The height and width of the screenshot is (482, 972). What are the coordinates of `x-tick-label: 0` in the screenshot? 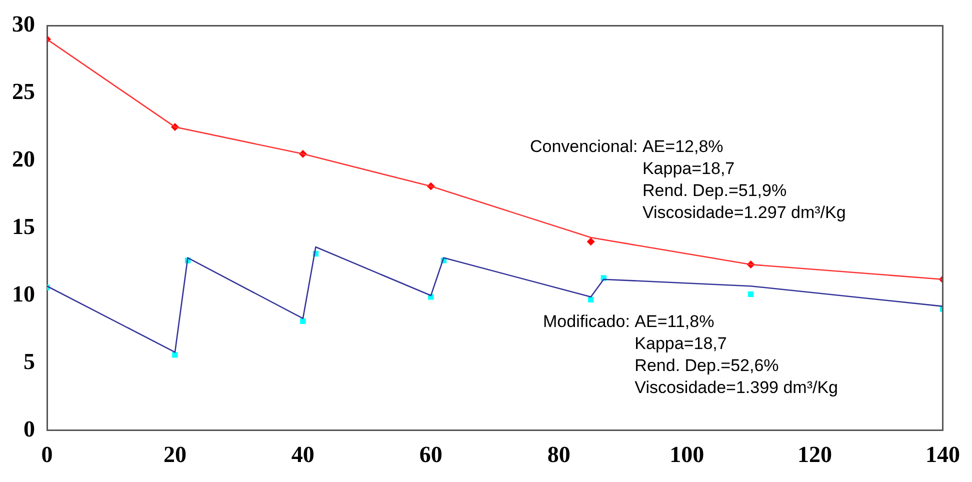 It's located at (47, 455).